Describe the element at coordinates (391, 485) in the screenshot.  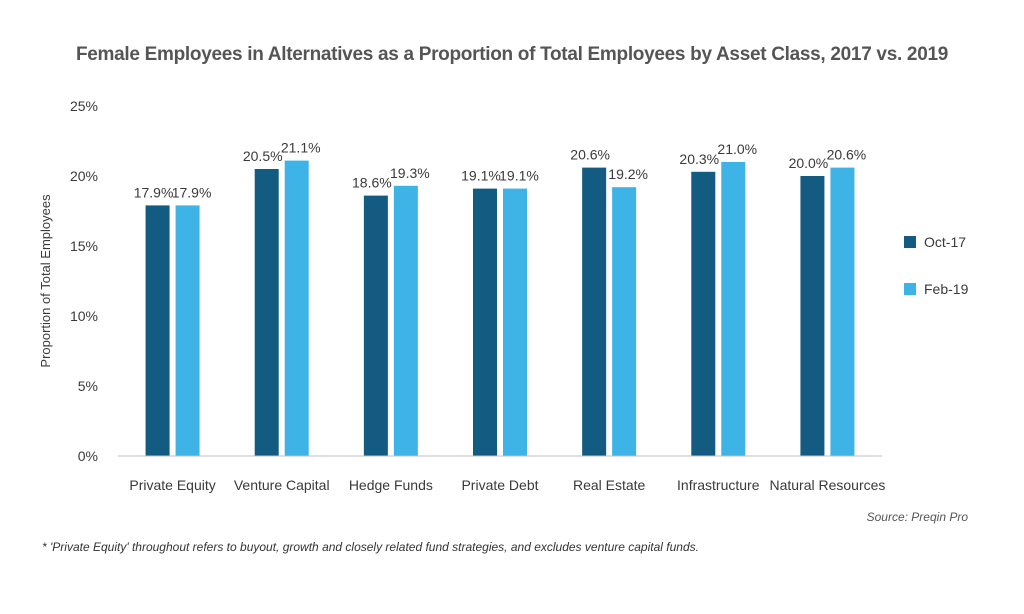
I see `category-label: Hedge Funds` at that location.